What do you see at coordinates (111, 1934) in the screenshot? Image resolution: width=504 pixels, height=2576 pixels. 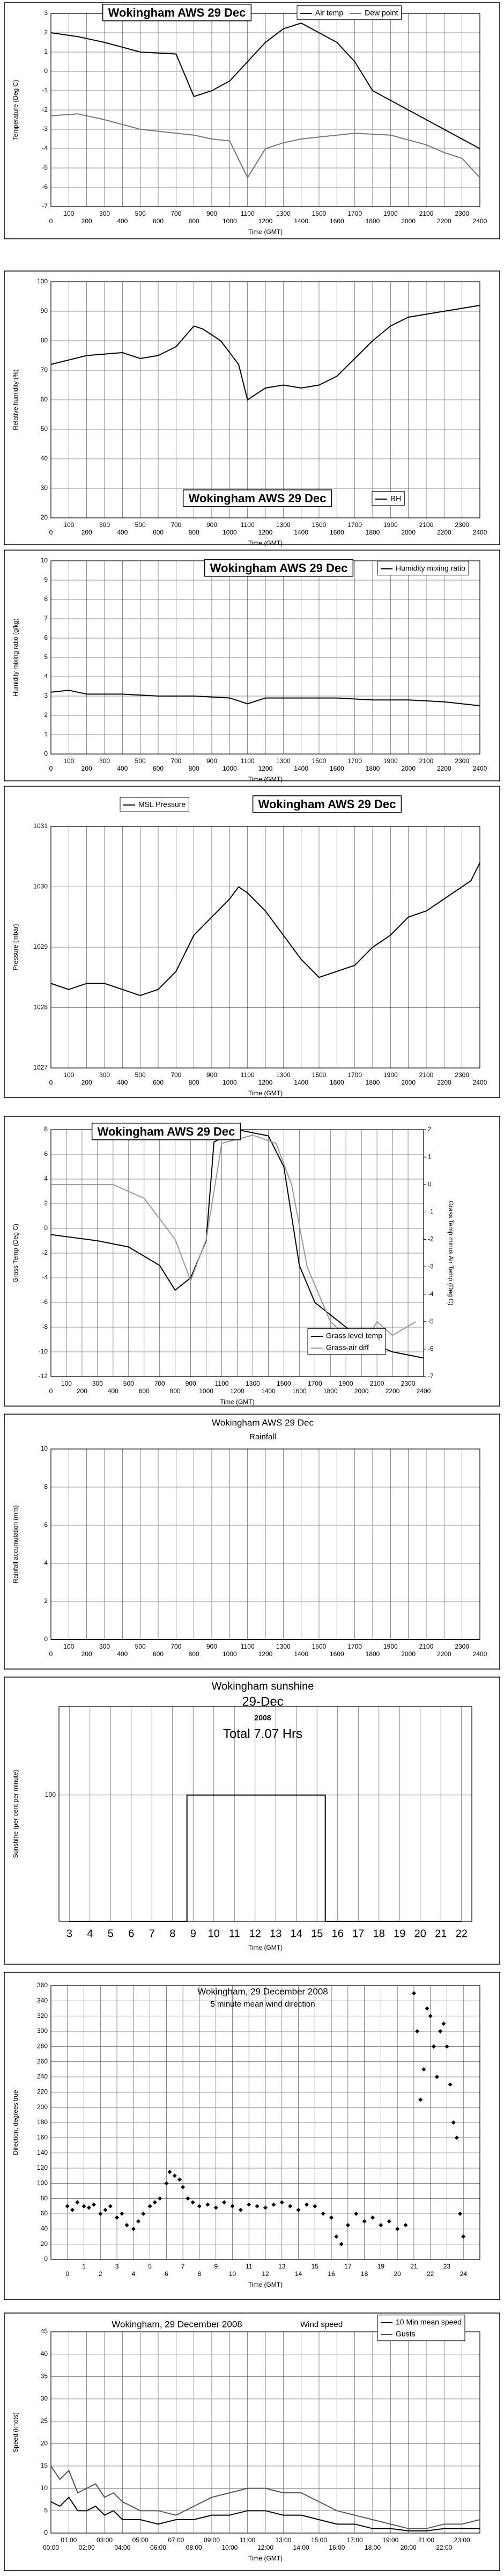 I see `x-tick-label: 5` at bounding box center [111, 1934].